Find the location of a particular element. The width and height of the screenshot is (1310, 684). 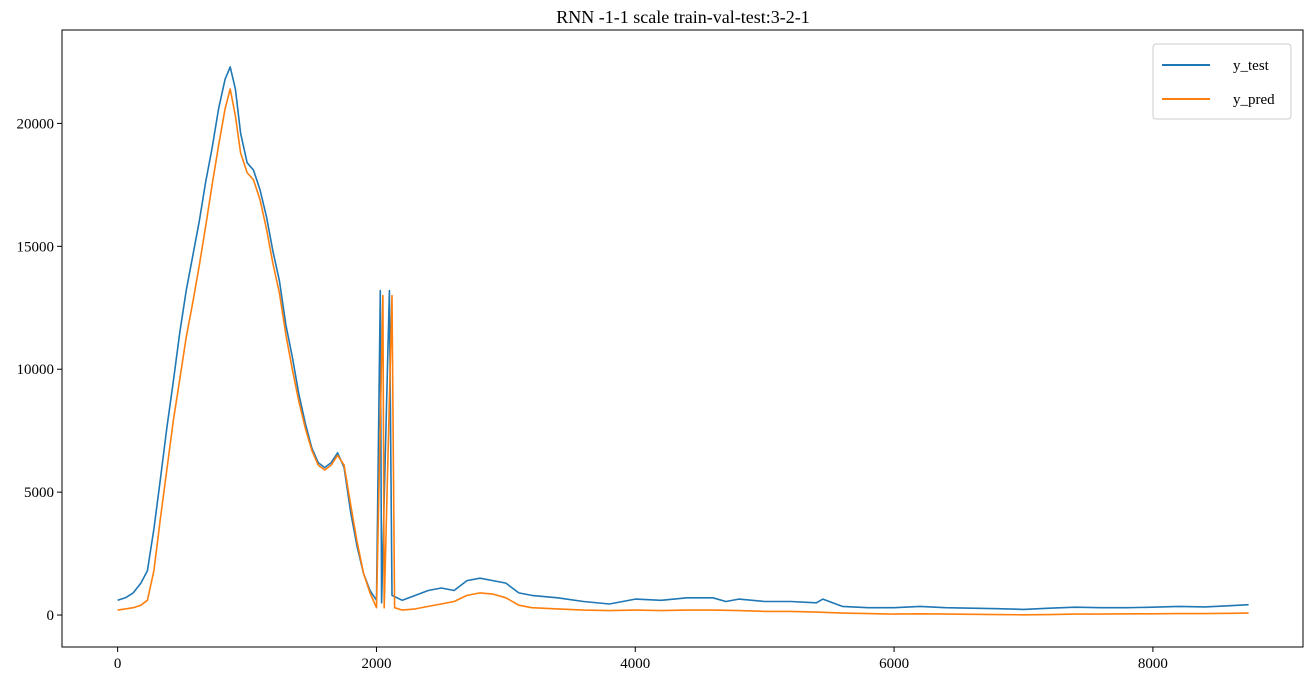

y-tick-label: 20000 is located at coordinates (36, 124).